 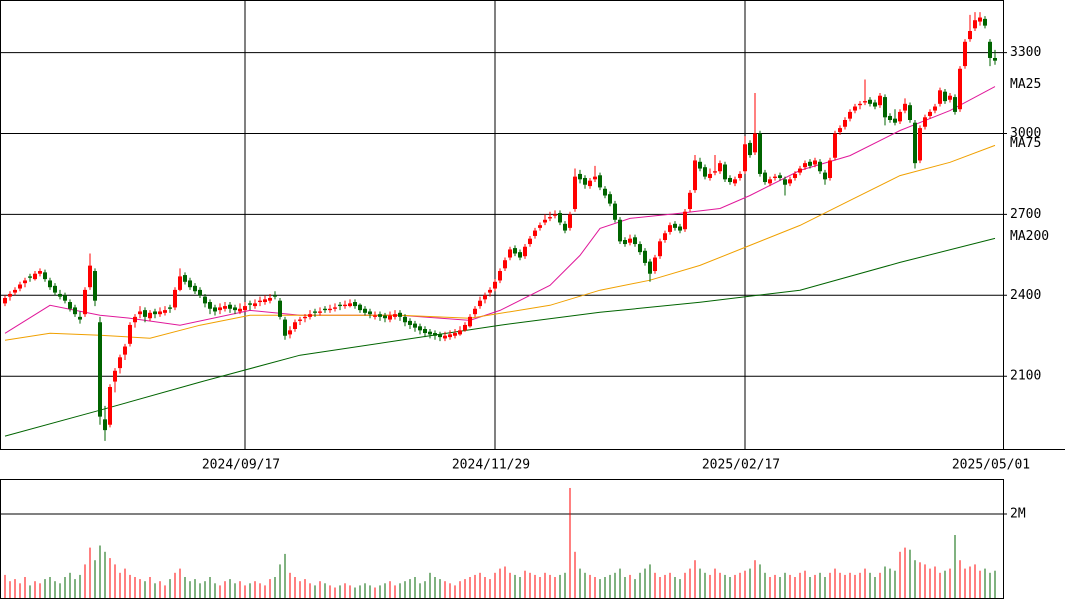 I want to click on x-tick-label: 2025/02/17, so click(x=741, y=465).